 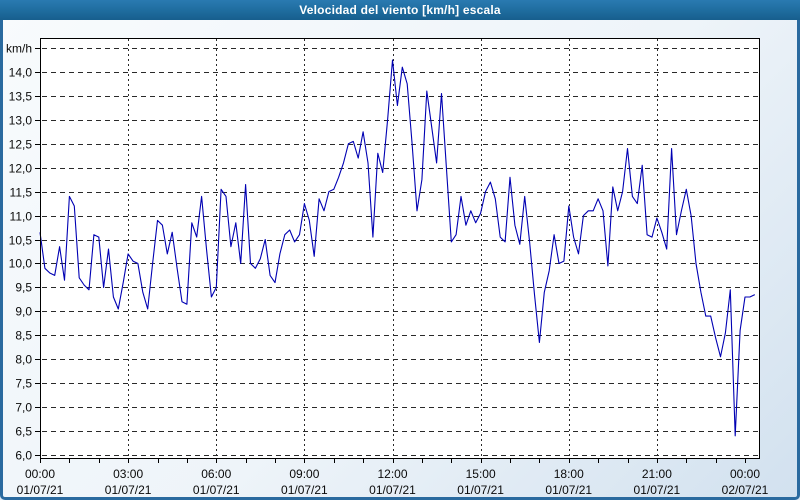 What do you see at coordinates (23, 288) in the screenshot?
I see `y-tick-label: 9,5` at bounding box center [23, 288].